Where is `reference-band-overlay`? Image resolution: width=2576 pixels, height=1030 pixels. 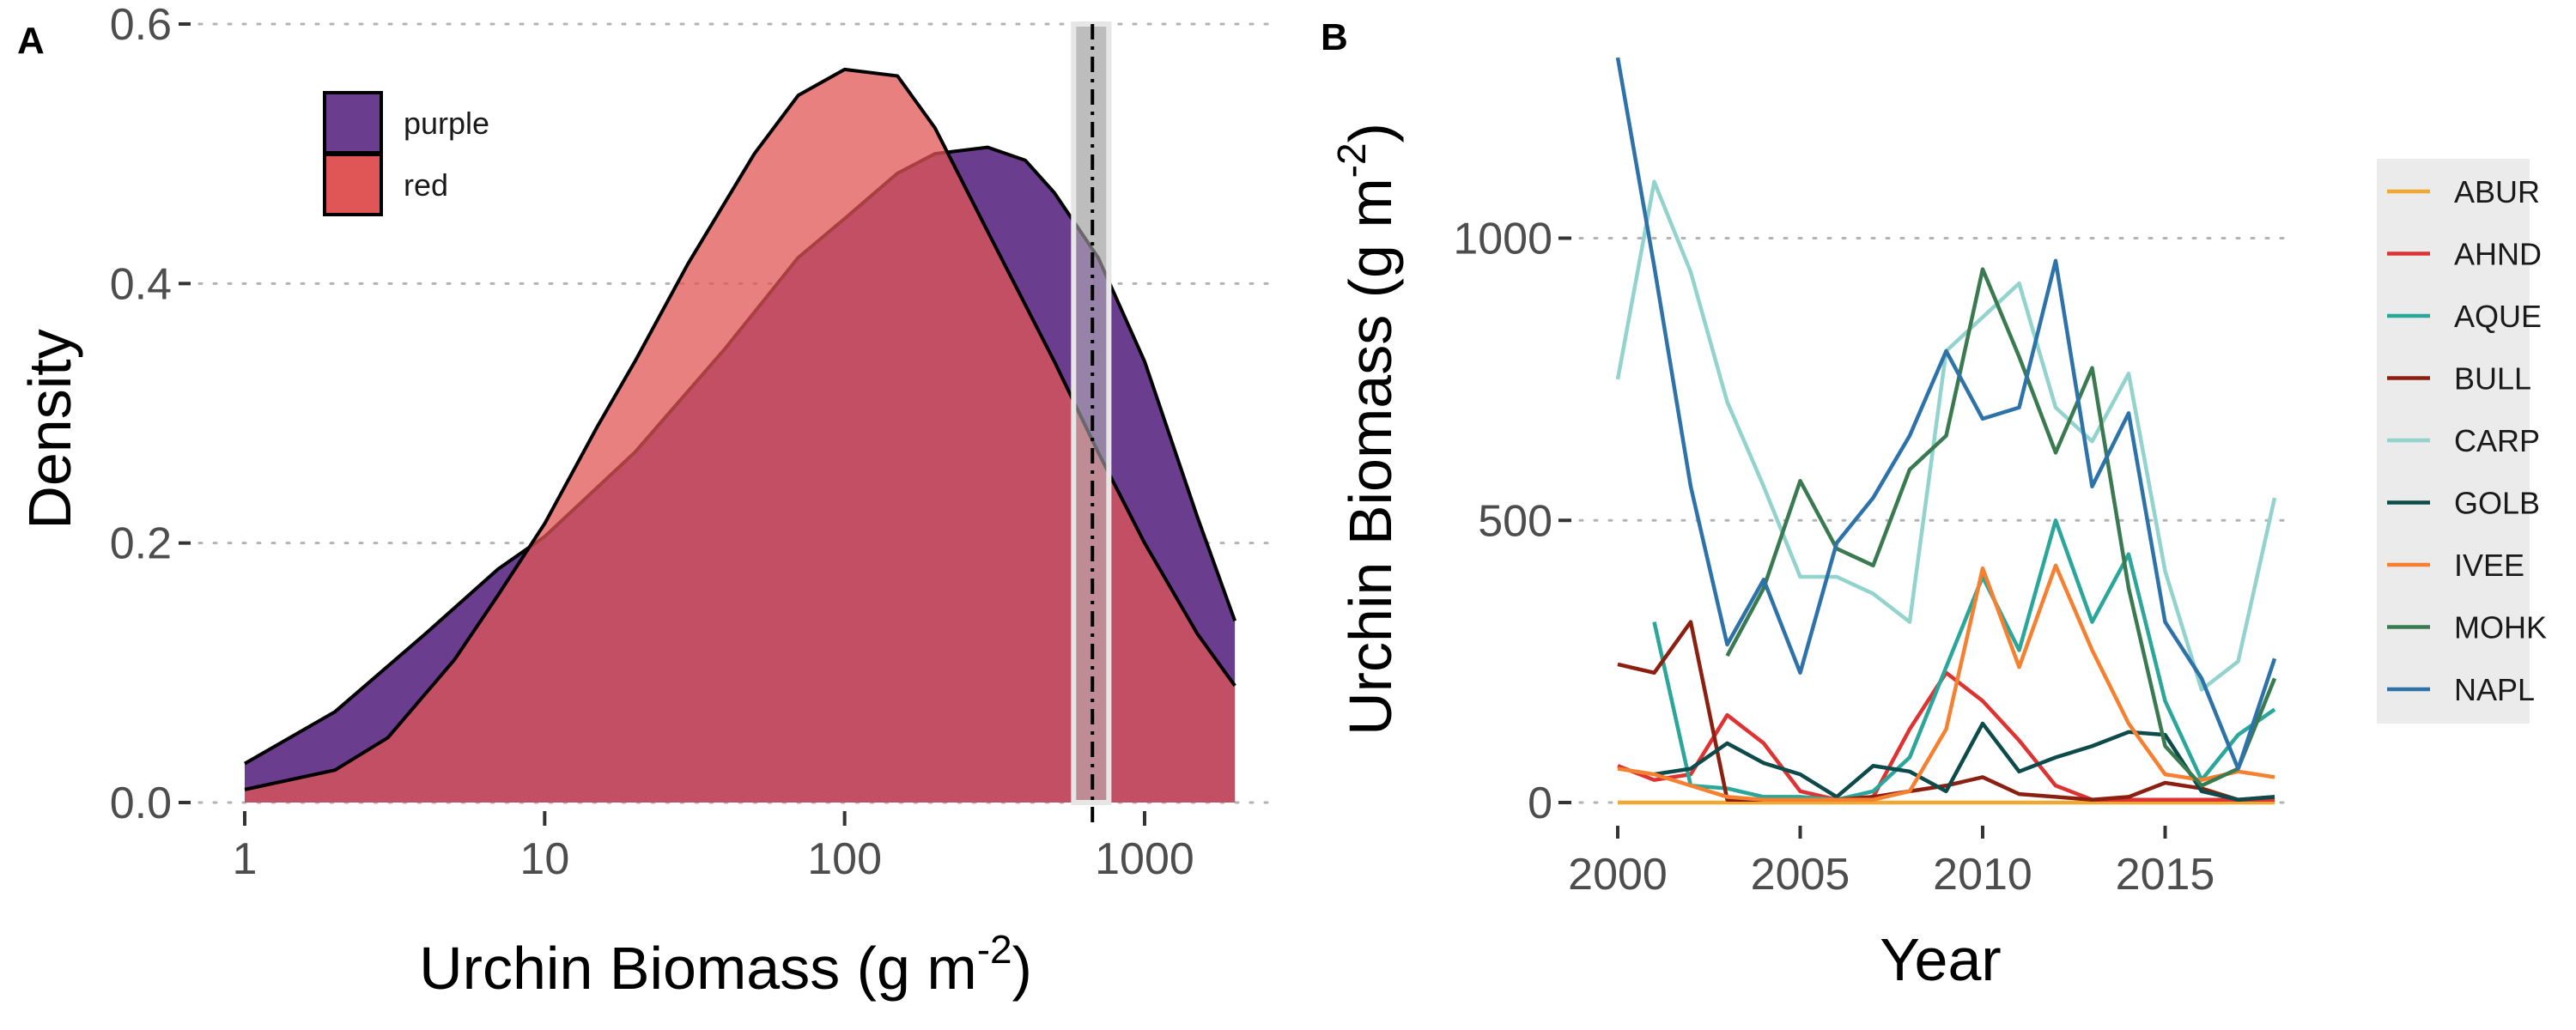
reference-band-overlay is located at coordinates (1091, 413).